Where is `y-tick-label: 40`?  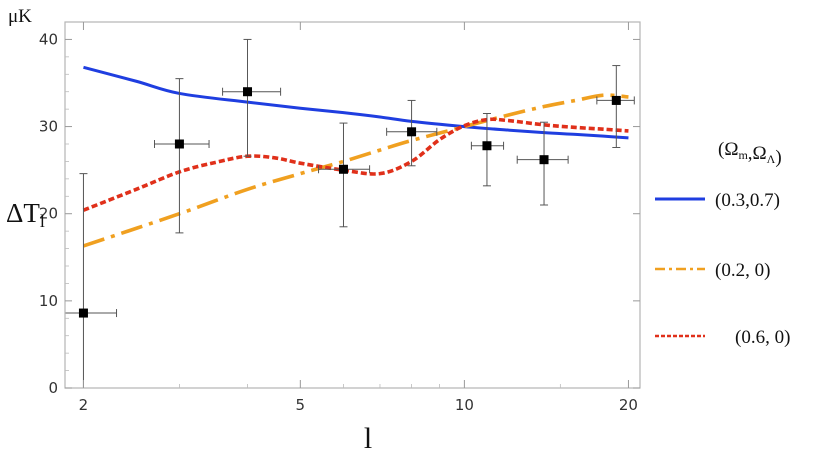 y-tick-label: 40 is located at coordinates (48, 39).